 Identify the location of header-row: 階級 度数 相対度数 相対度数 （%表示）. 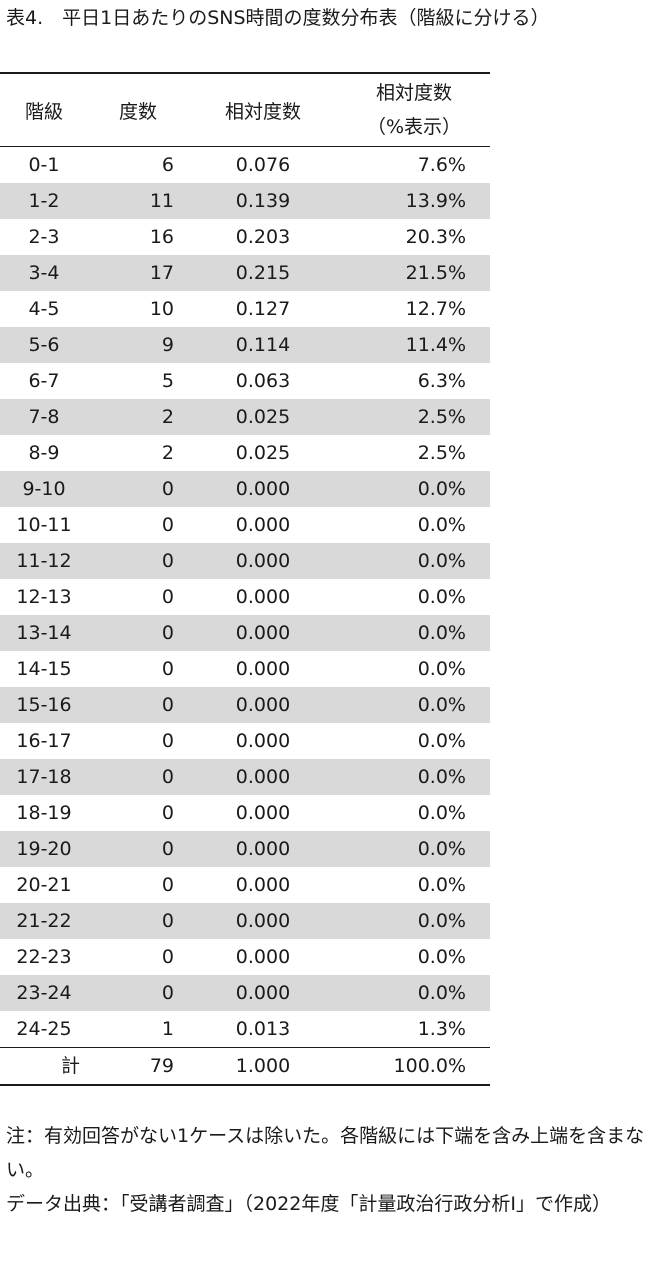
(245, 109).